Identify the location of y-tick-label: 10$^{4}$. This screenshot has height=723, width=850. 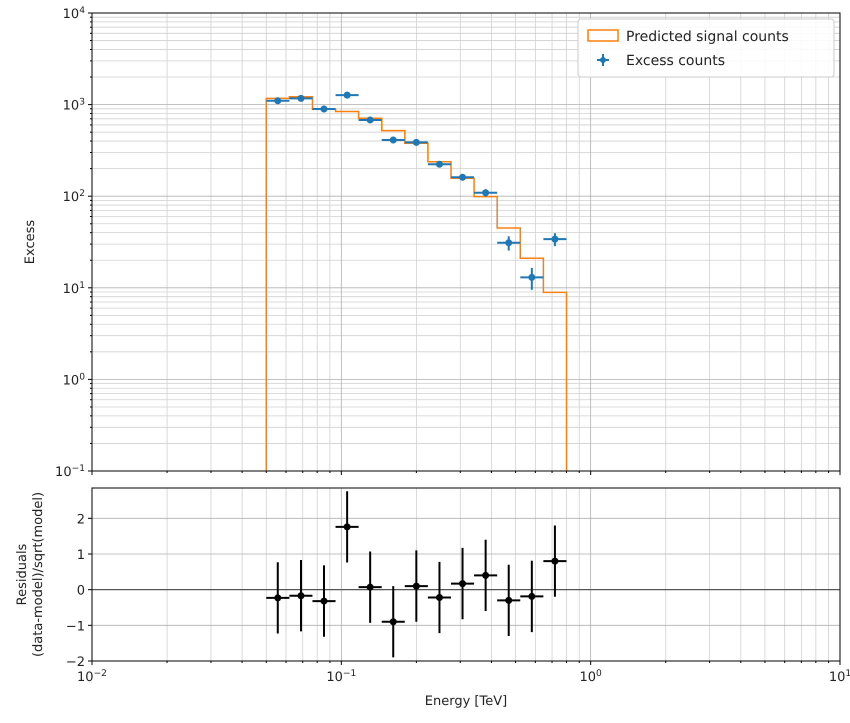
(74, 14).